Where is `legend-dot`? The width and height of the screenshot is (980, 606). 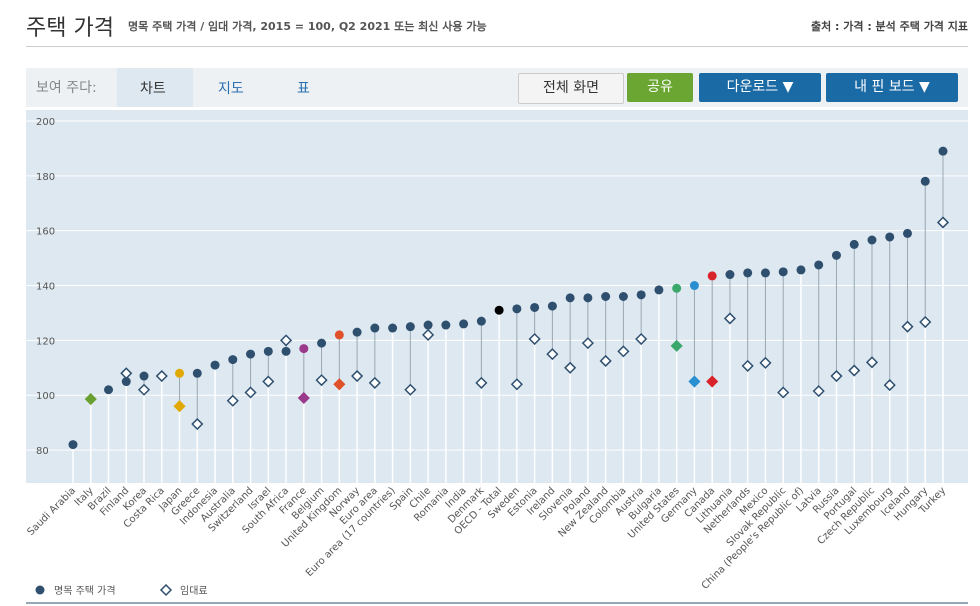
legend-dot is located at coordinates (40, 590).